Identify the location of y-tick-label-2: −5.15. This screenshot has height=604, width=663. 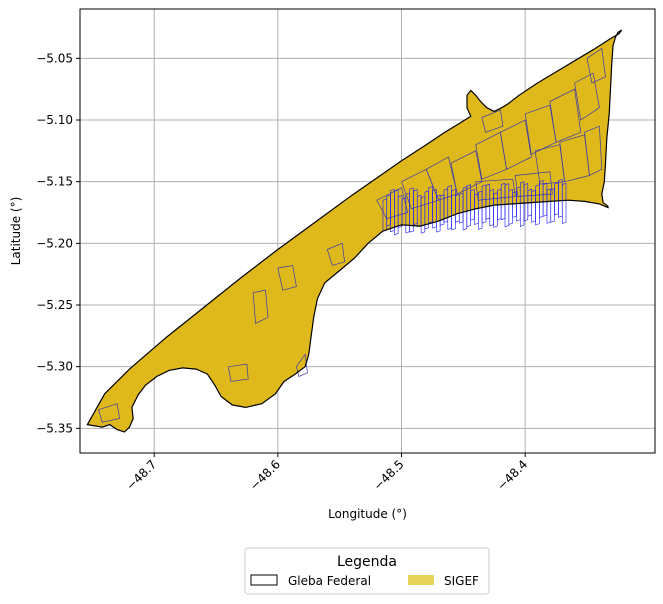
(54, 182).